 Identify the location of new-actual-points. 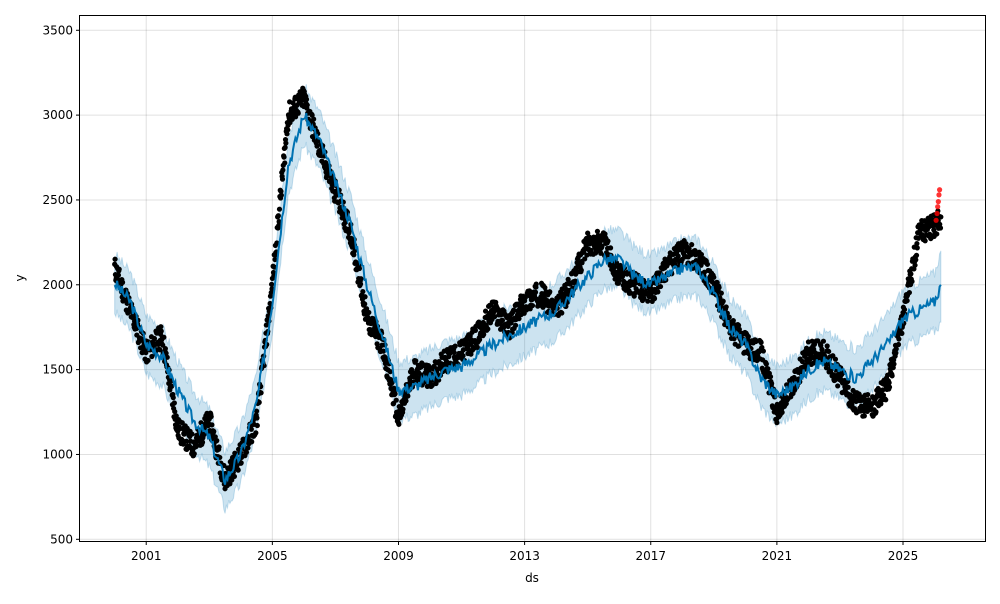
(938, 205).